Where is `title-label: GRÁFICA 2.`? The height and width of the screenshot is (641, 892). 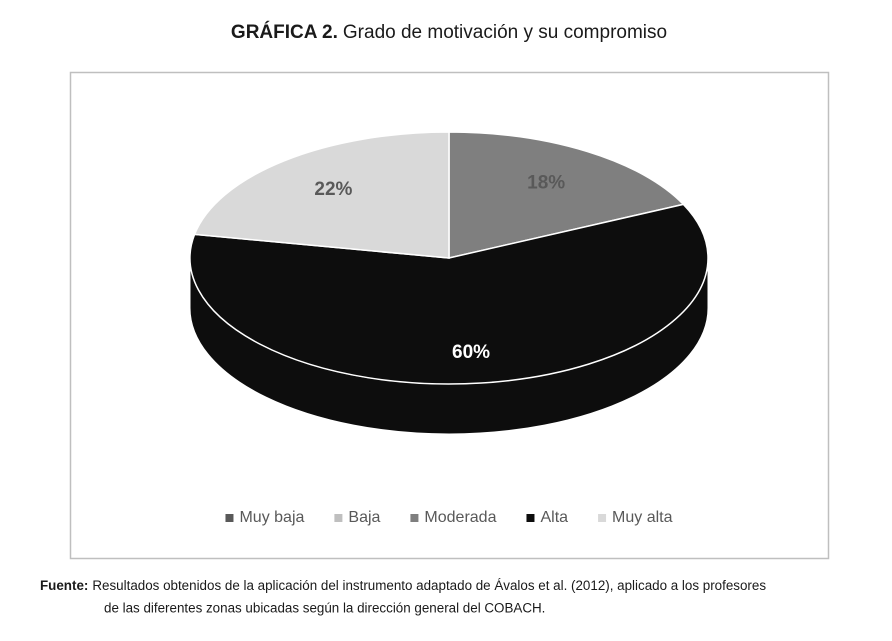 title-label: GRÁFICA 2. is located at coordinates (284, 32).